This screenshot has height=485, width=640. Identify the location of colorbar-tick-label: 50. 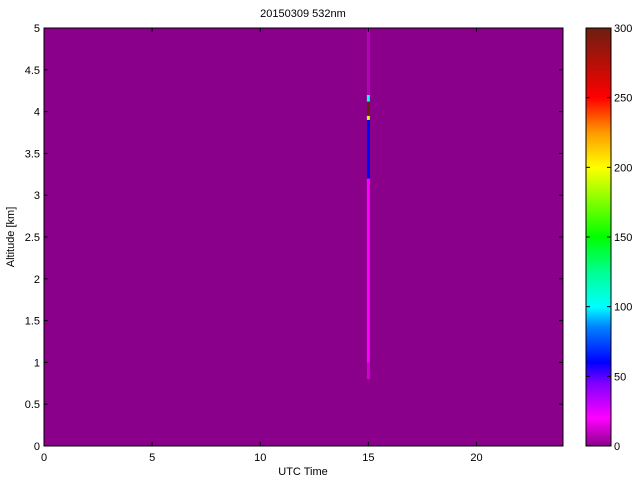
(620, 377).